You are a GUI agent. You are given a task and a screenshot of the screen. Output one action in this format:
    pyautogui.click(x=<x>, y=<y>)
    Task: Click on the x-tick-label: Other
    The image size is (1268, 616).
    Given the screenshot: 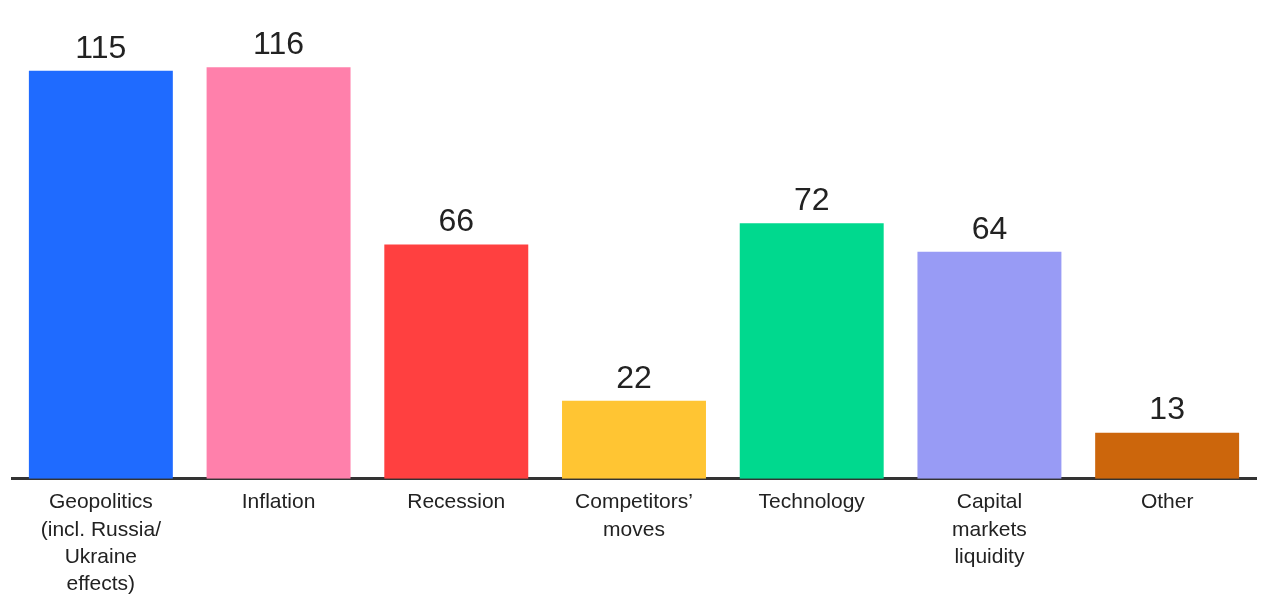 What is the action you would take?
    pyautogui.click(x=1167, y=501)
    